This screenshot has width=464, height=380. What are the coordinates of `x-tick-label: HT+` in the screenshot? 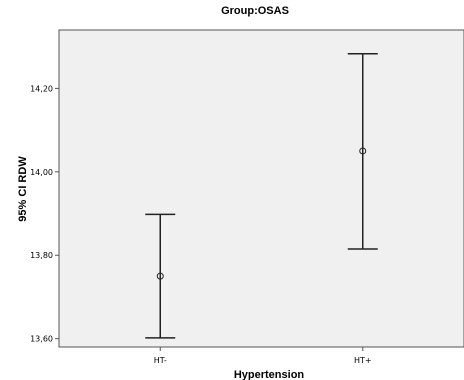 It's located at (363, 360).